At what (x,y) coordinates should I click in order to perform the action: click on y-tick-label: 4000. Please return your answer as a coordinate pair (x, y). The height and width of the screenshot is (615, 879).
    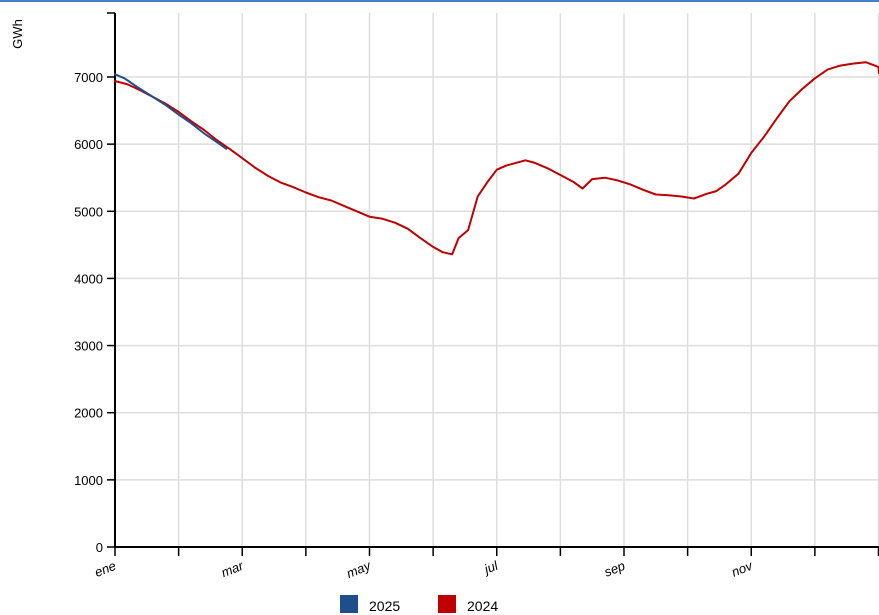
    Looking at the image, I should click on (88, 278).